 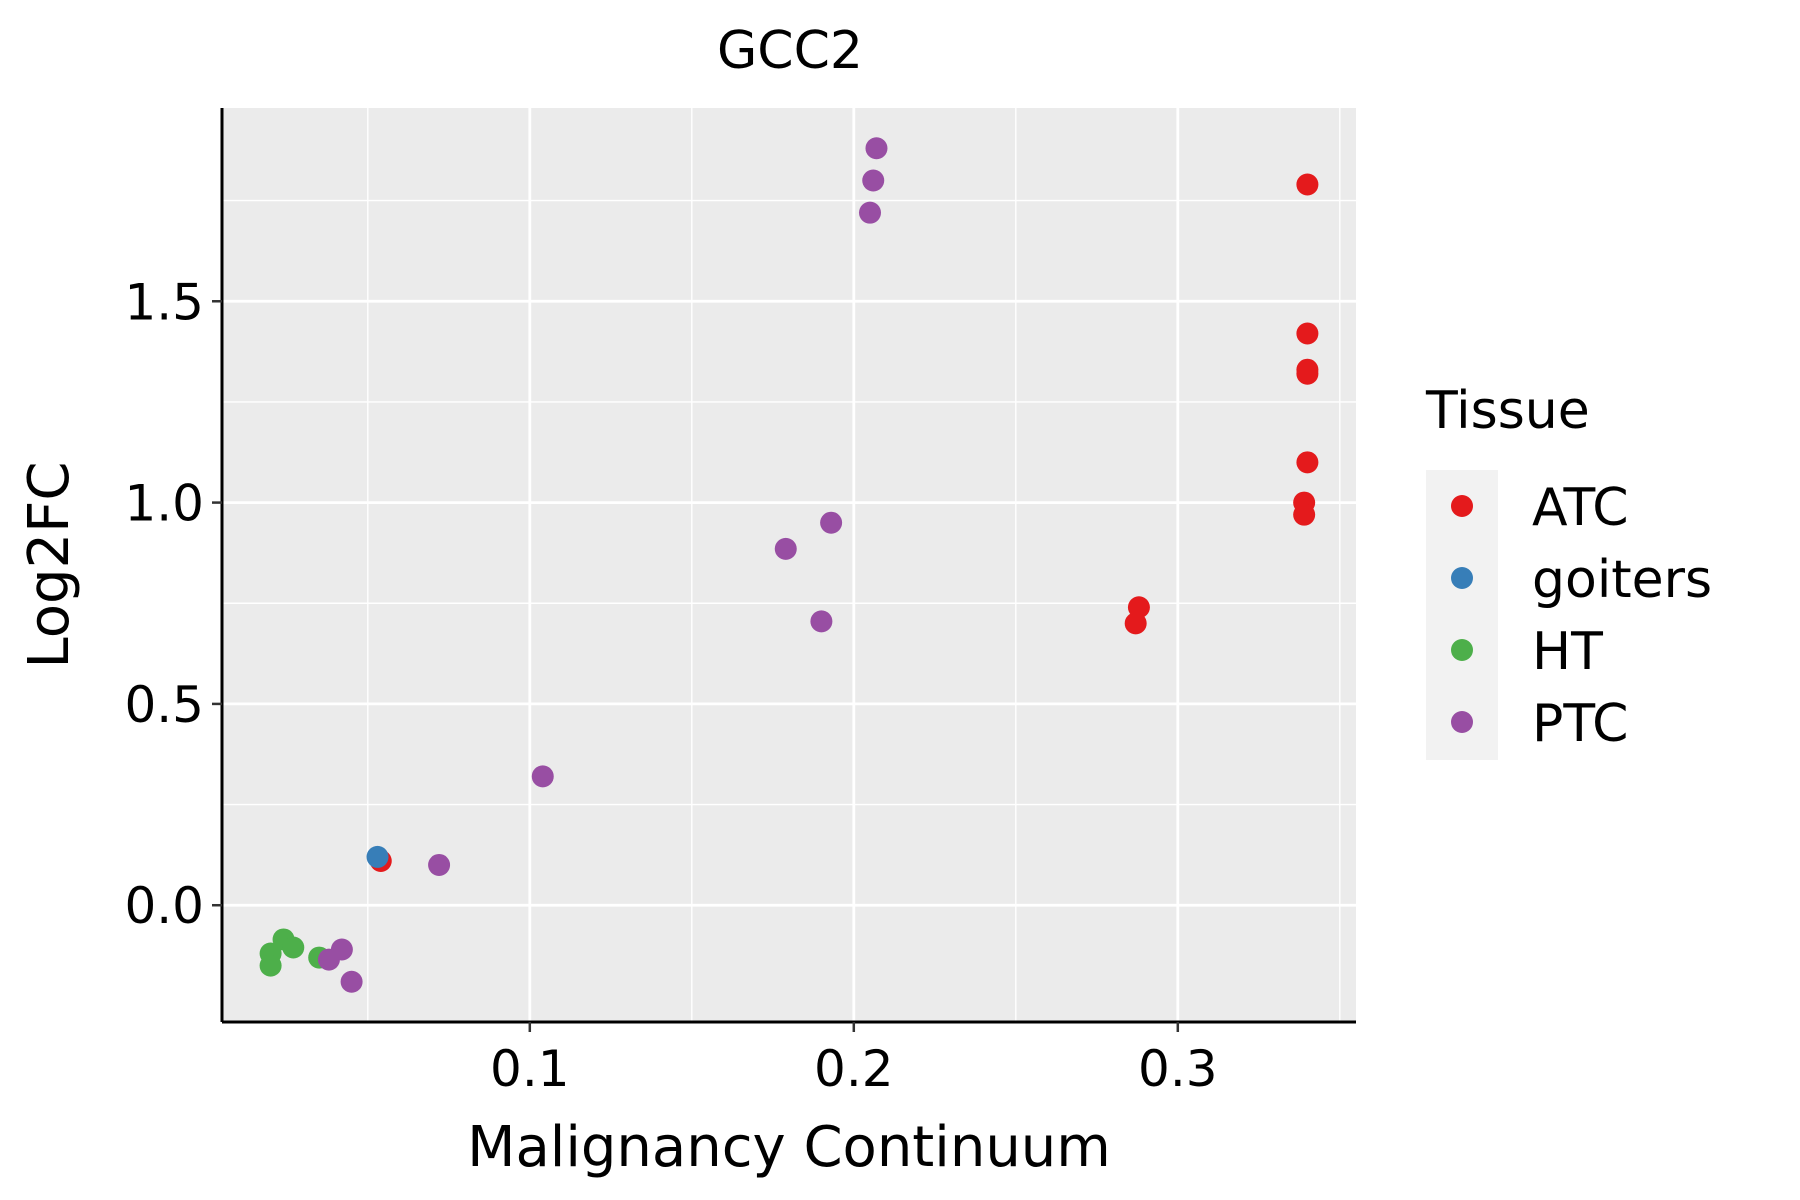 I want to click on legend-title: Tissue, so click(x=1507, y=411).